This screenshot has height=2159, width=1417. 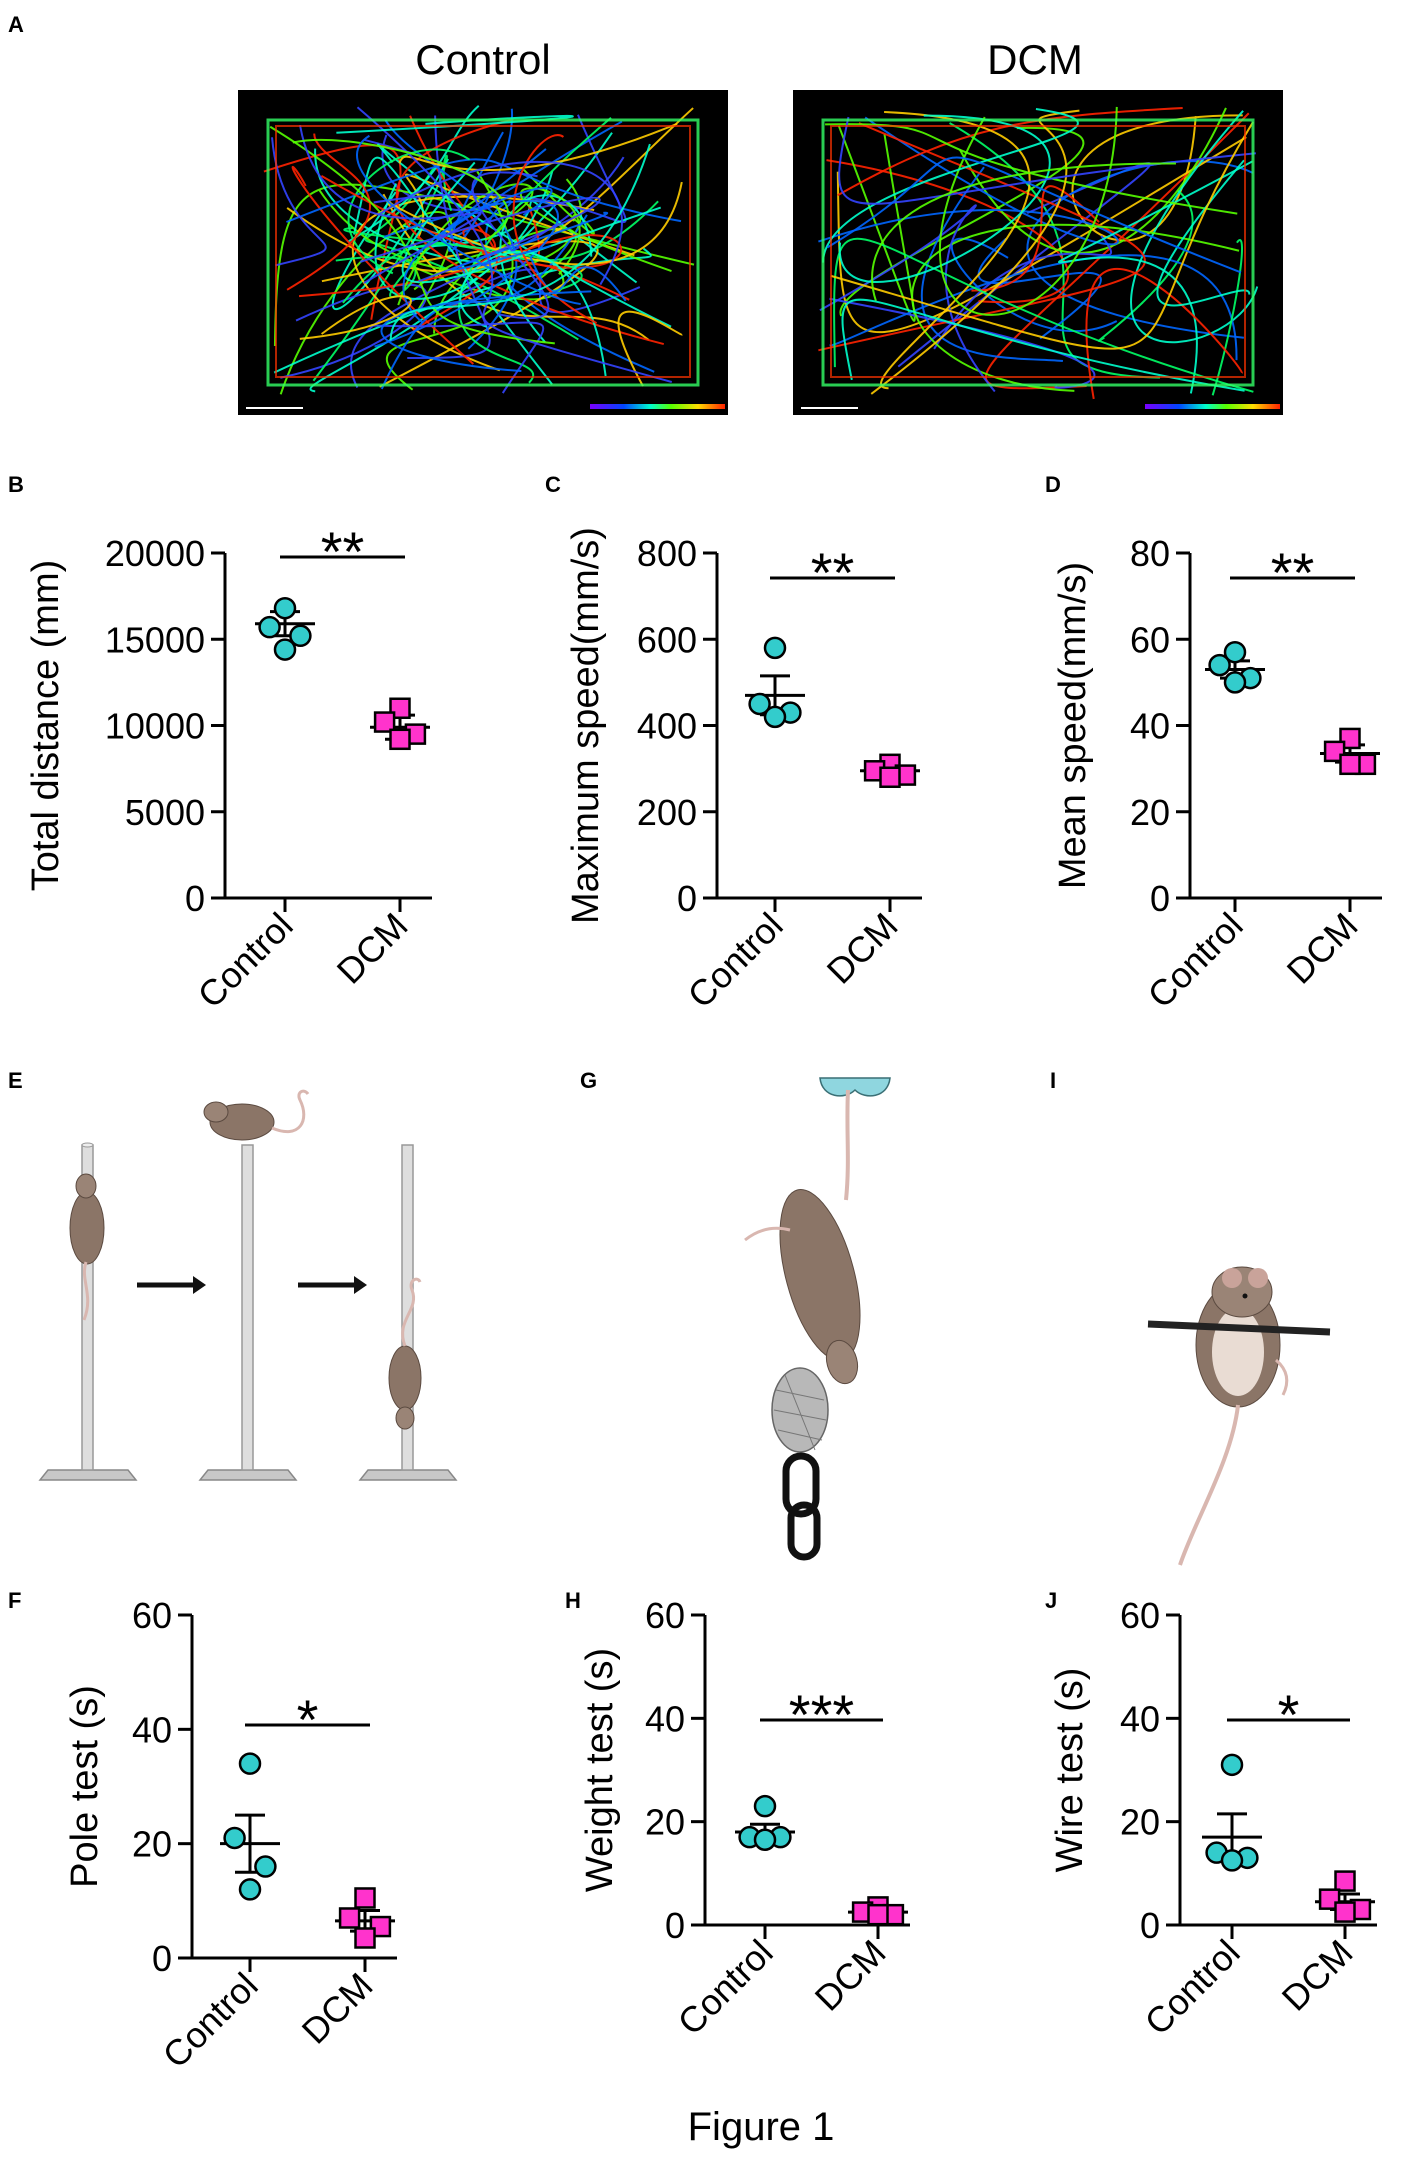 What do you see at coordinates (1213, 1819) in the screenshot?
I see `chart-wire-test: 0 20 40 60 Control DCM Wire test (s) *` at bounding box center [1213, 1819].